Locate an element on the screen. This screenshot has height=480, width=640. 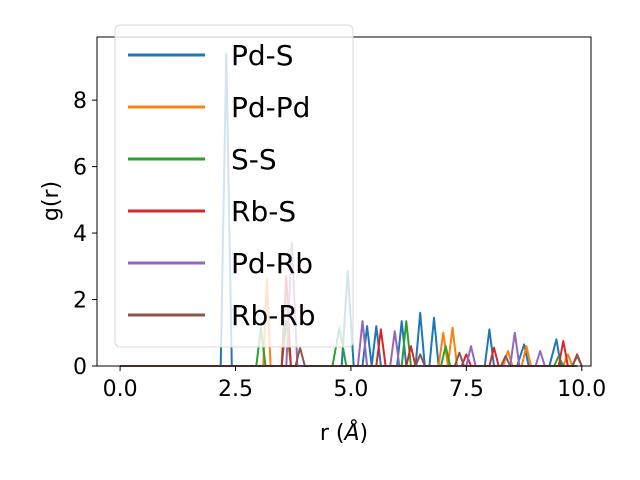
x-tick-label: 2.5 is located at coordinates (235, 389).